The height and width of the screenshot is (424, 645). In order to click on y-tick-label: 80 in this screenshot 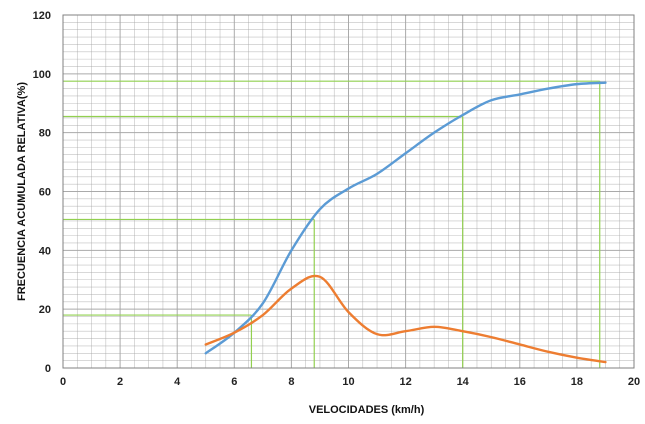, I will do `click(45, 134)`.